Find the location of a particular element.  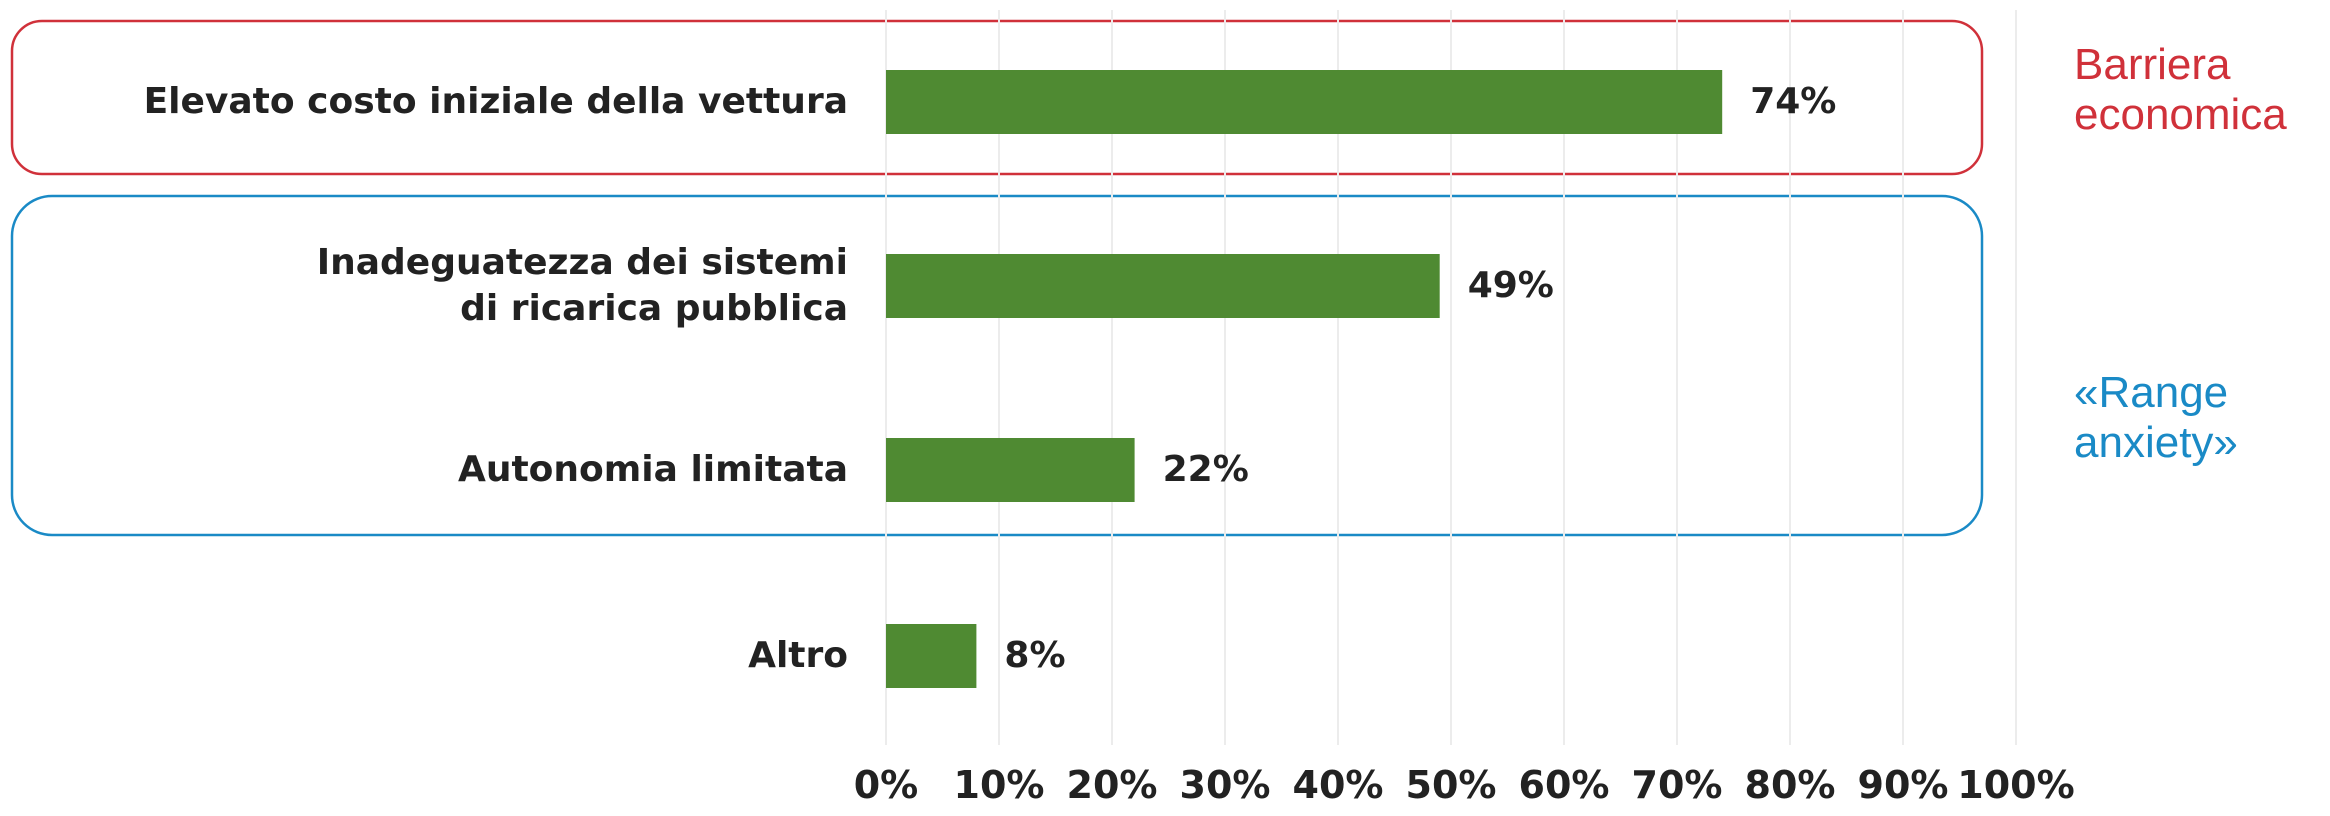

x-tick-label: 10% is located at coordinates (999, 785).